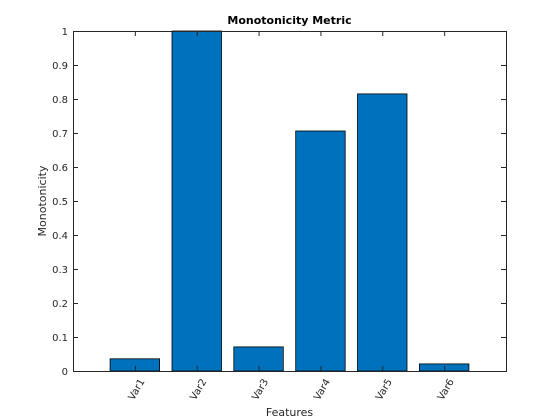 Image resolution: width=560 pixels, height=420 pixels. What do you see at coordinates (198, 389) in the screenshot?
I see `x-tick-label-var2: Var2` at bounding box center [198, 389].